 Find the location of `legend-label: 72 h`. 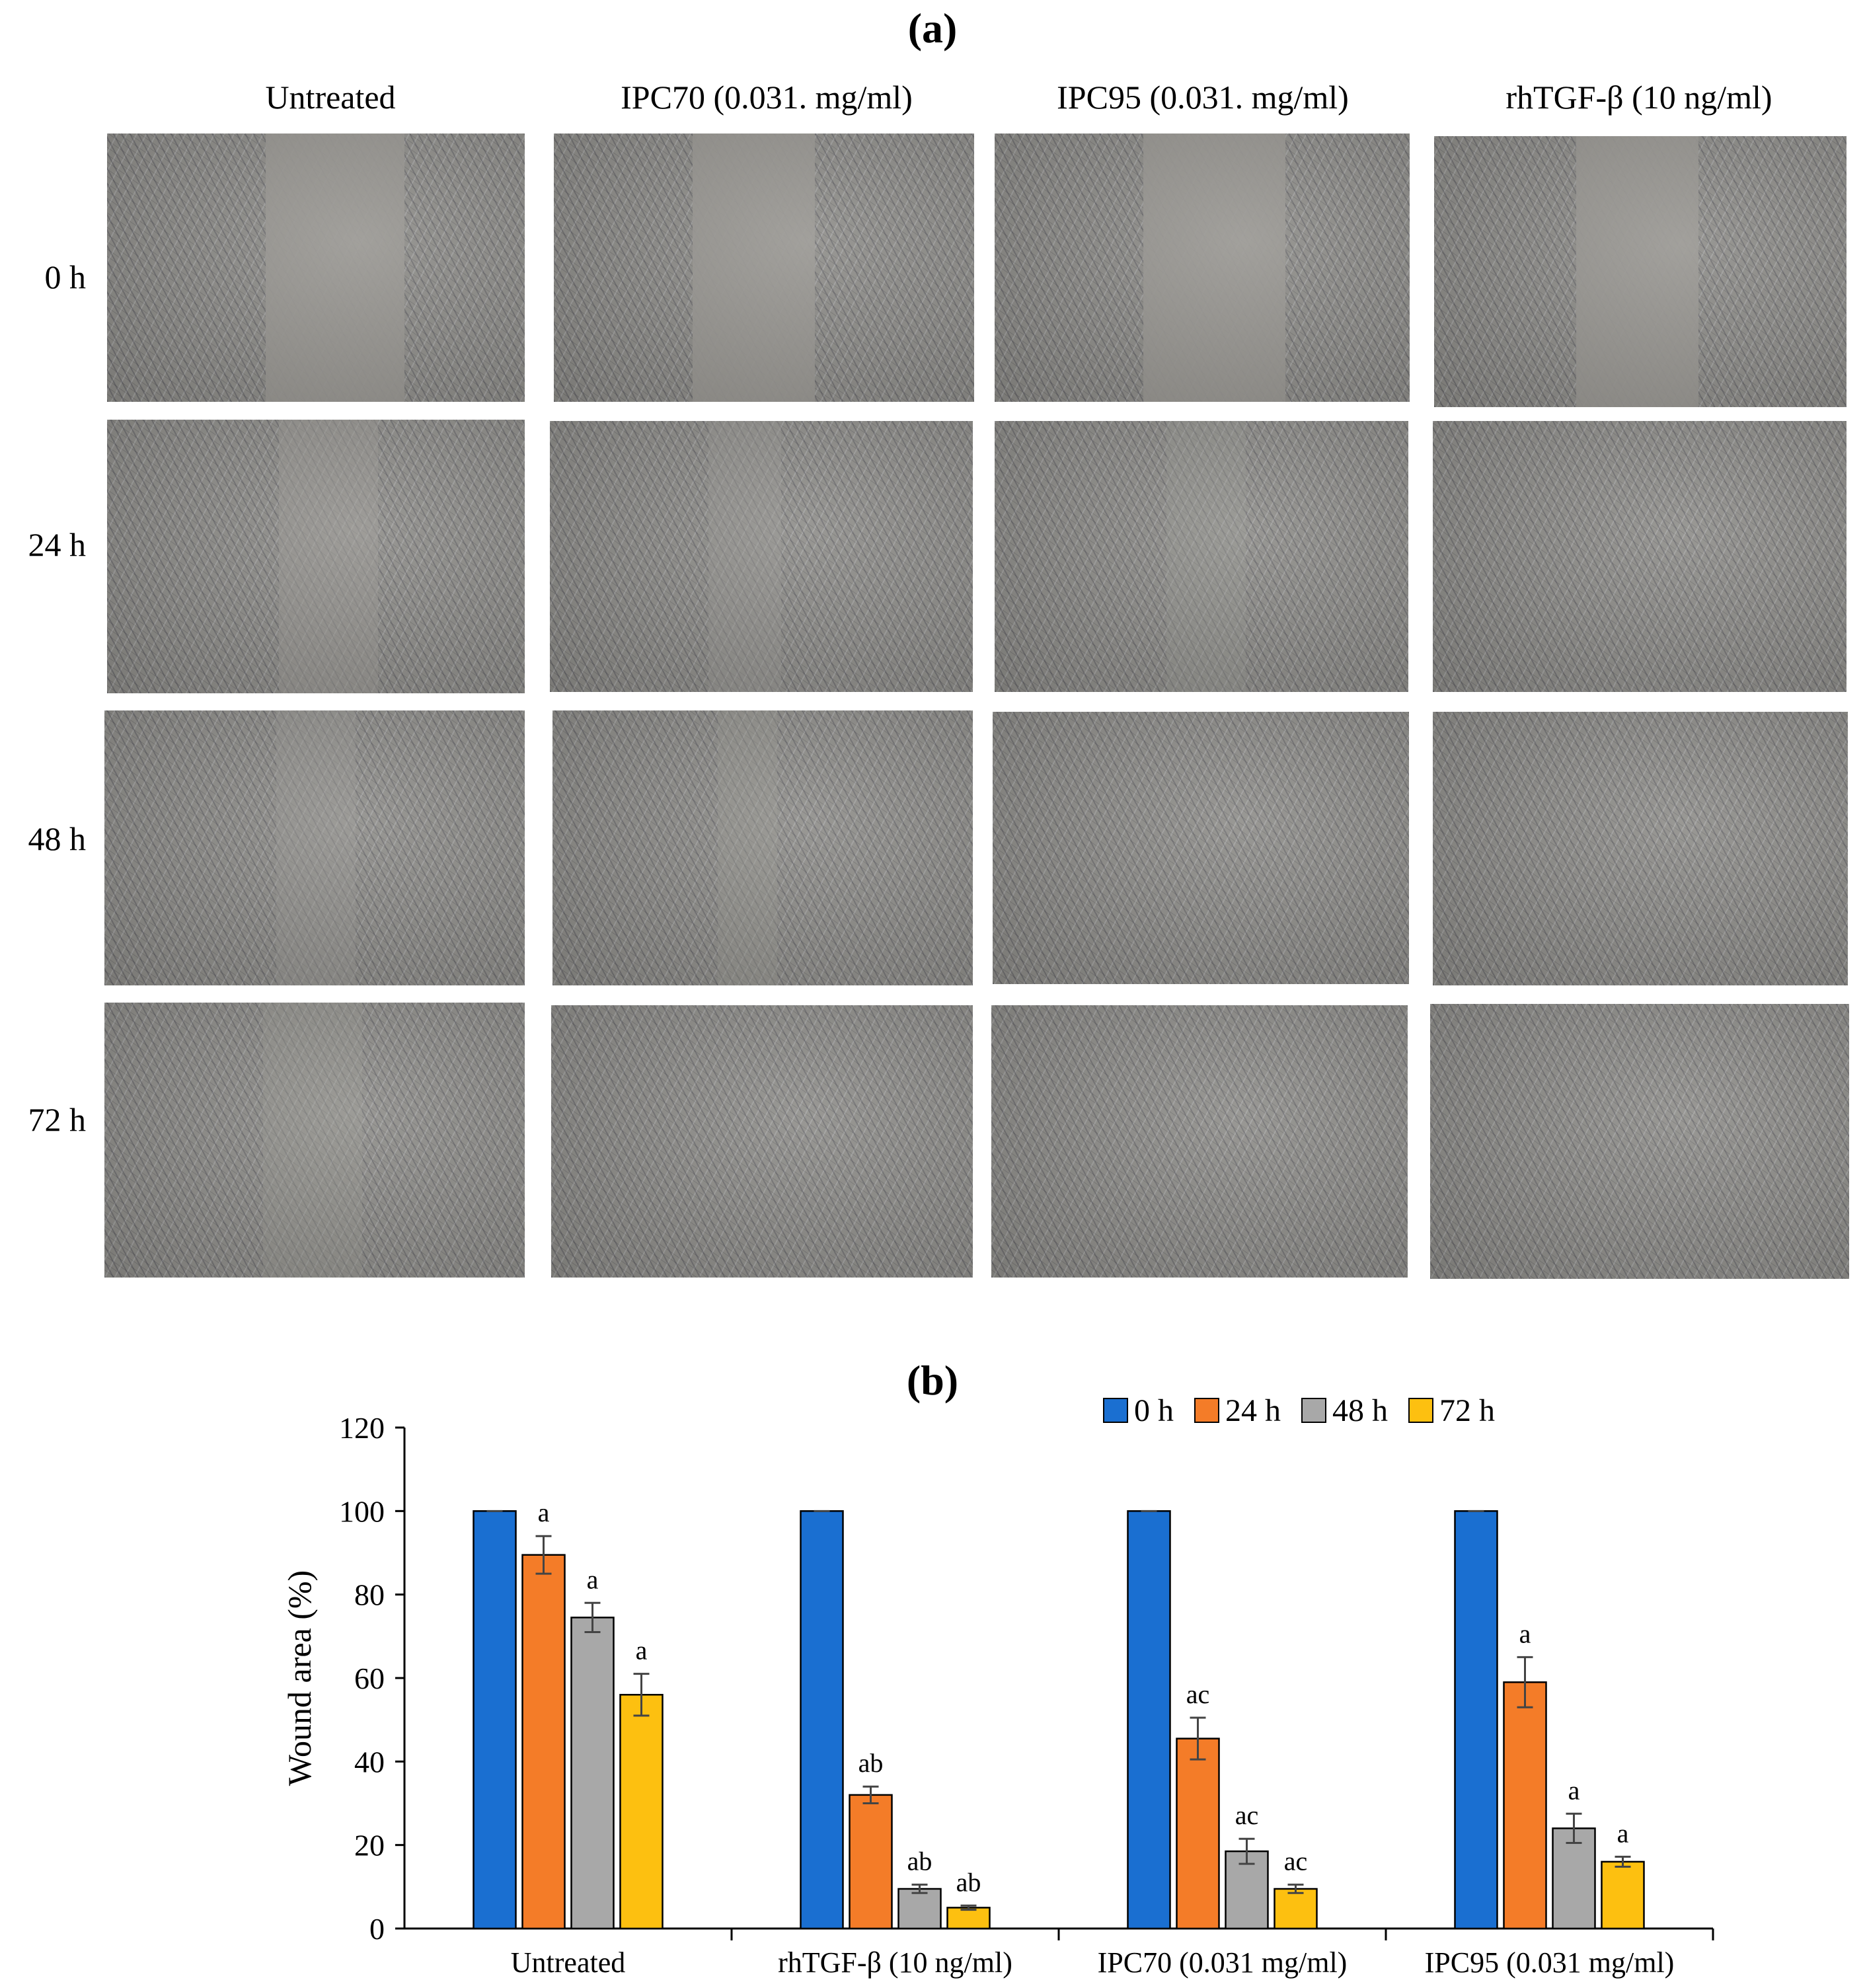

legend-label: 72 h is located at coordinates (1467, 1410).